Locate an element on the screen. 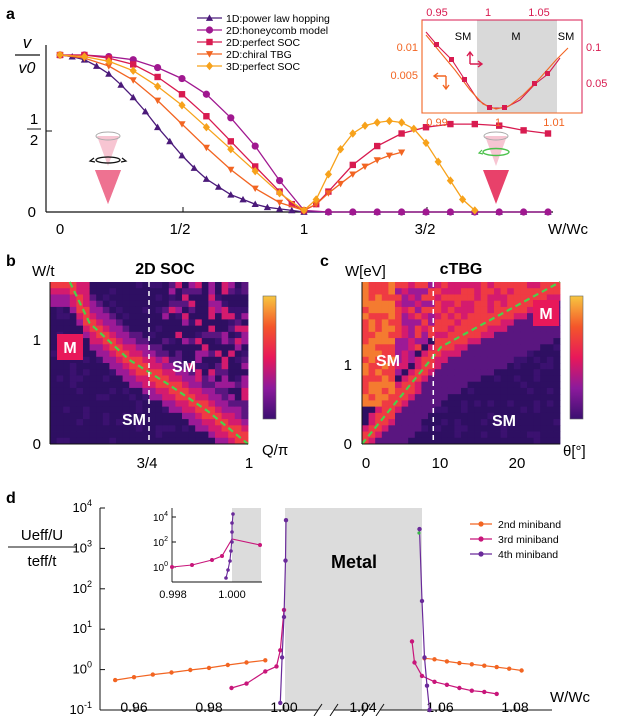 Image resolution: width=619 pixels, height=716 pixels. panel-a-series-0-point is located at coordinates (121, 84).